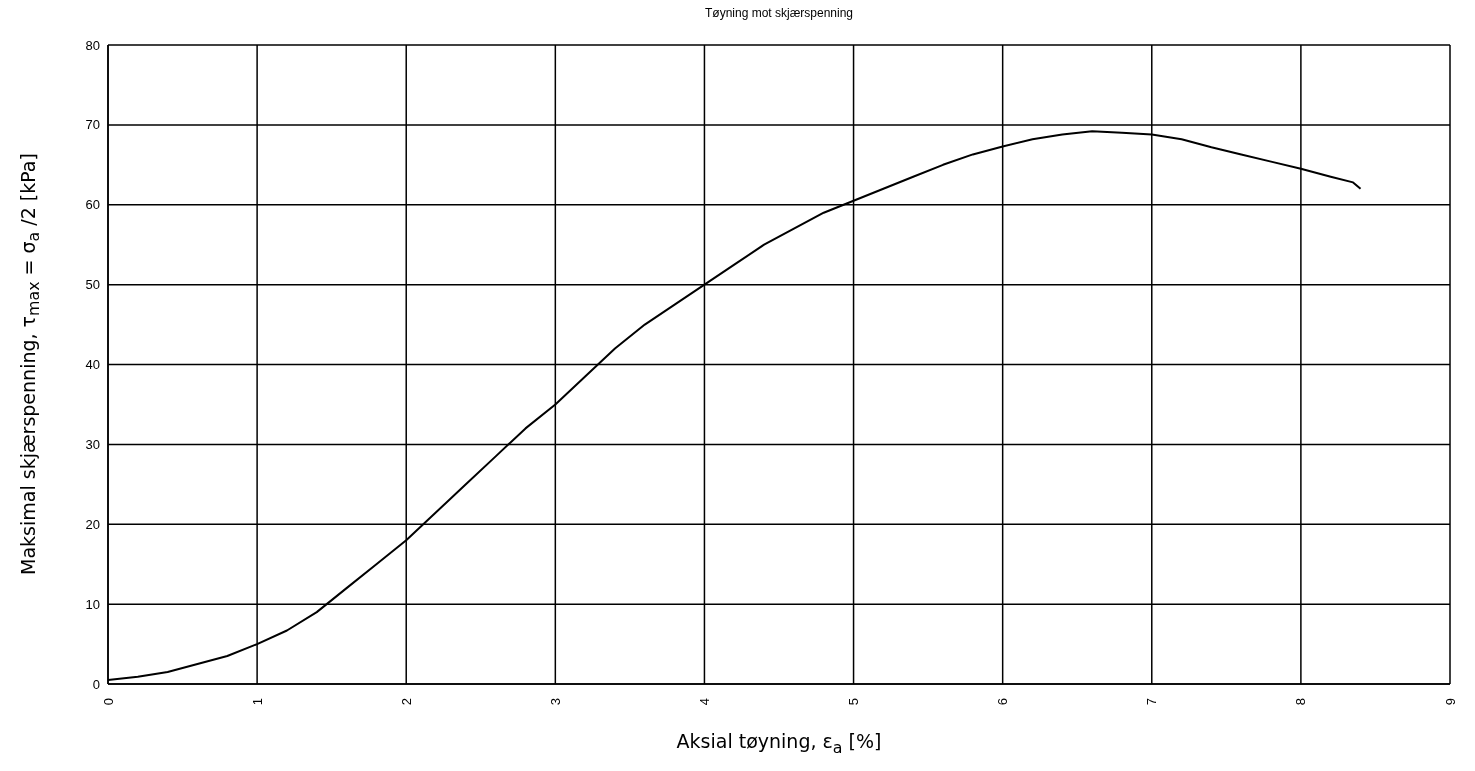  I want to click on x-tick-label: 0, so click(108, 702).